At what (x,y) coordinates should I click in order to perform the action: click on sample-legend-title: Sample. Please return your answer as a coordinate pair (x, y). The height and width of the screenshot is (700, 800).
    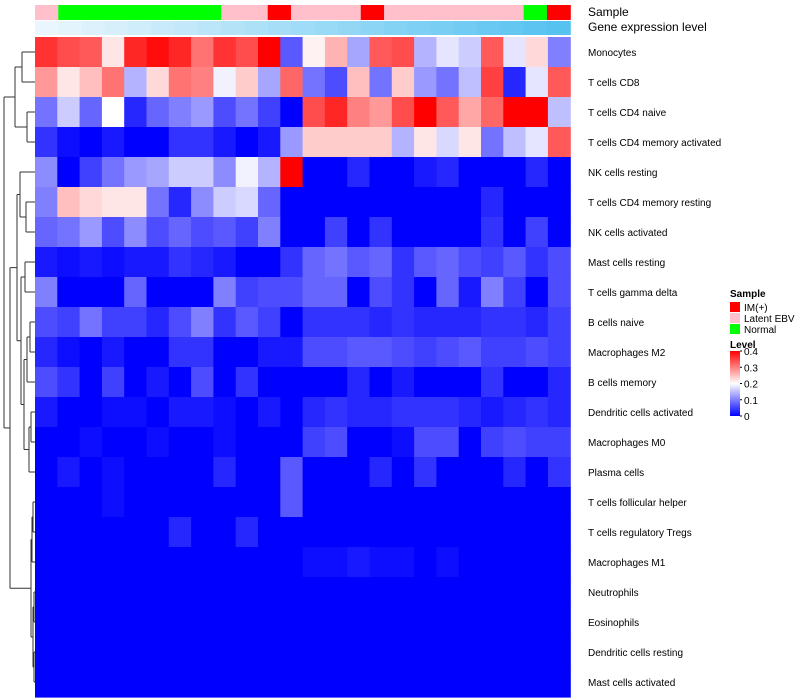
    Looking at the image, I should click on (748, 294).